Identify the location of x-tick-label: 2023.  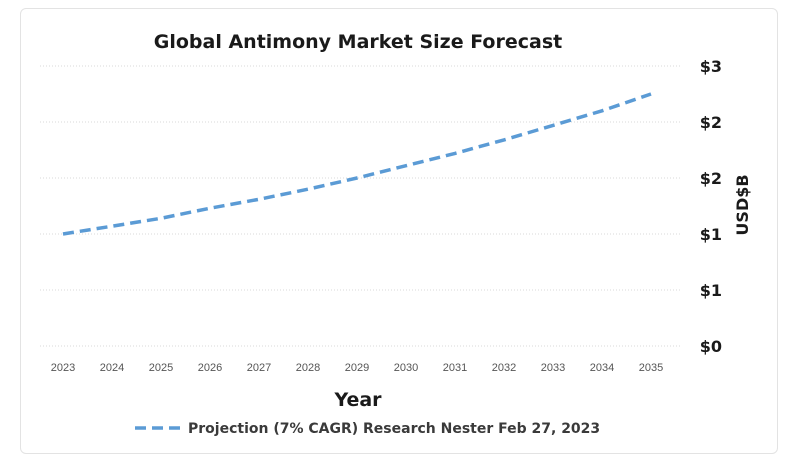
(63, 368).